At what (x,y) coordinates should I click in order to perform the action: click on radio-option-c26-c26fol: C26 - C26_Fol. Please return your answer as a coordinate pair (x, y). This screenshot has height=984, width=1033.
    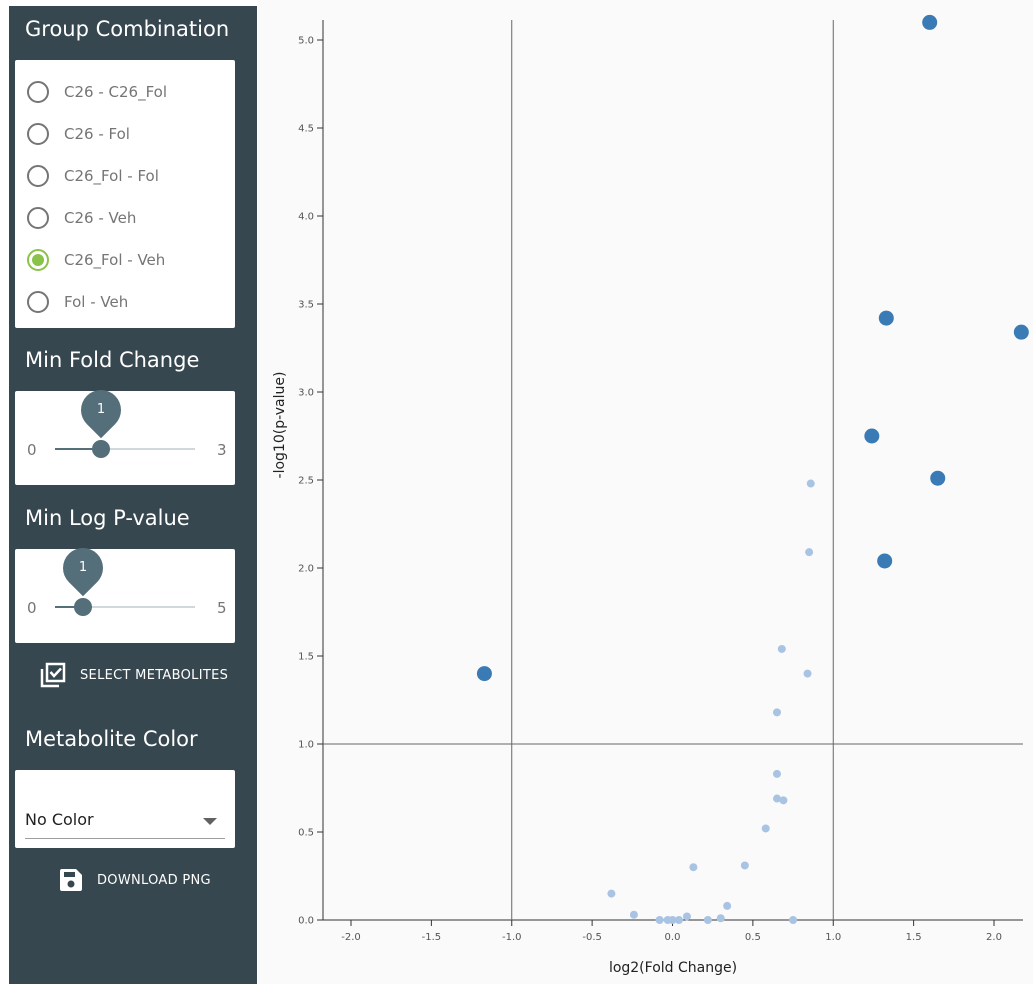
    Looking at the image, I should click on (97, 92).